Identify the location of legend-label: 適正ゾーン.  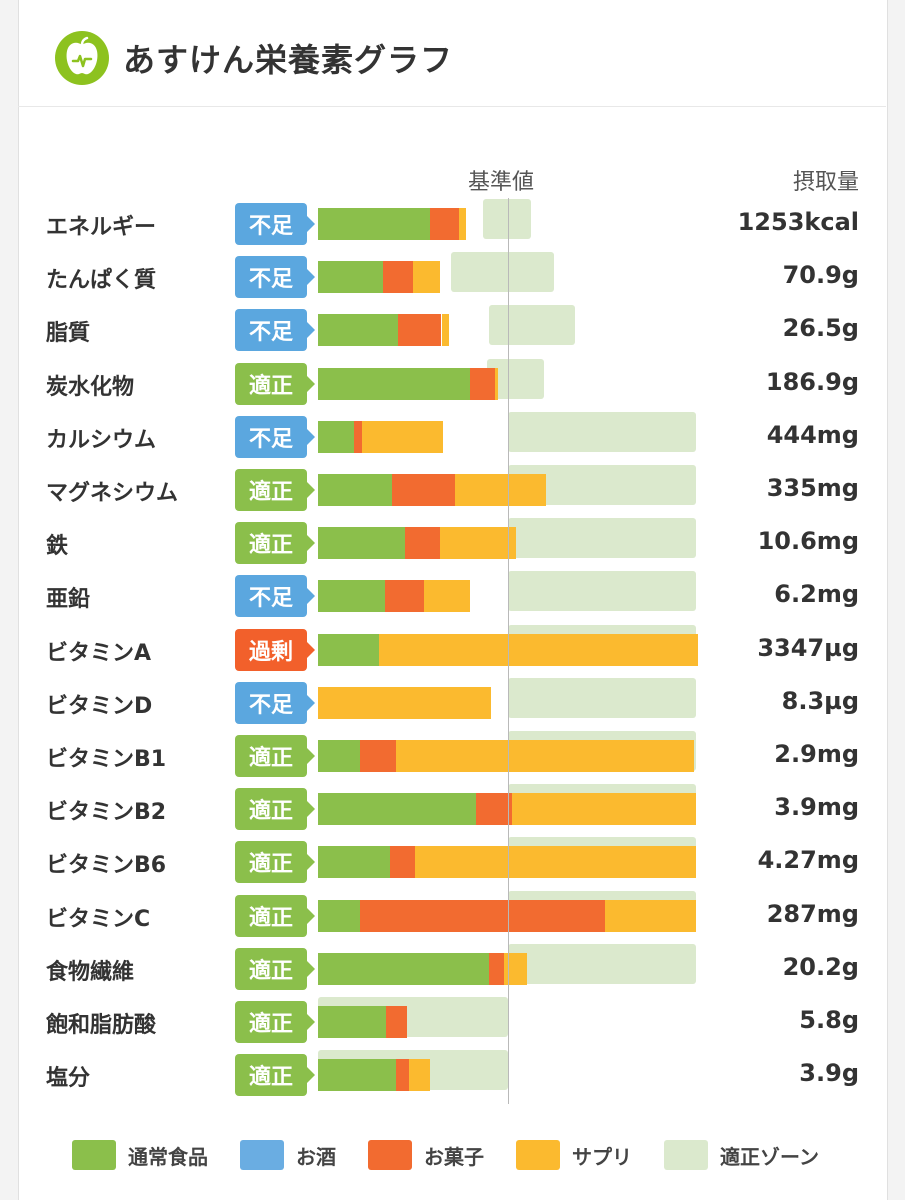
(769, 1156).